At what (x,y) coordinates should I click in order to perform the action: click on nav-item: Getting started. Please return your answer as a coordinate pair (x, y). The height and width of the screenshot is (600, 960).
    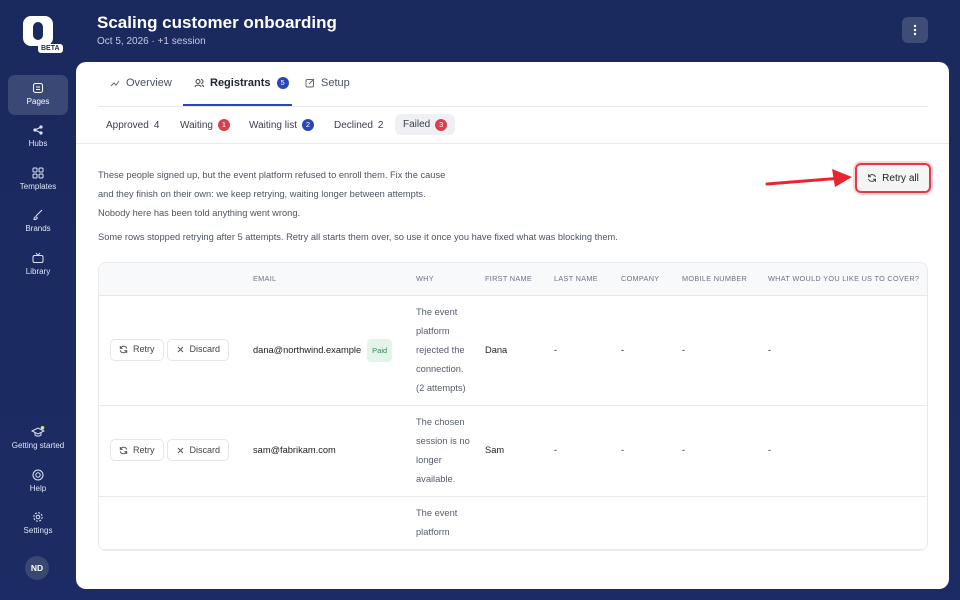
    Looking at the image, I should click on (38, 438).